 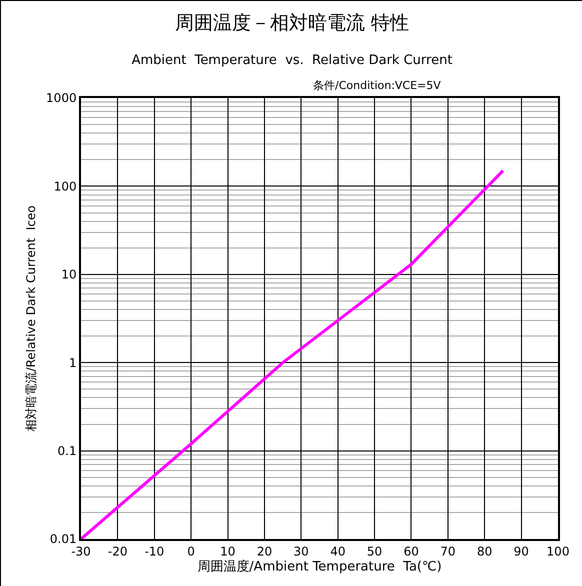 I want to click on x-tick-label: 60, so click(x=411, y=551).